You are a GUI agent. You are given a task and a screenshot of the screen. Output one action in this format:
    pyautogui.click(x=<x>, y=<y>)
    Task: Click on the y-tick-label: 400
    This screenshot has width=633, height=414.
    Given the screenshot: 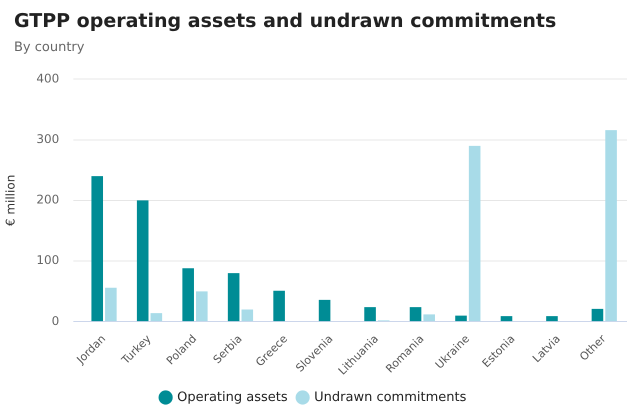 What is the action you would take?
    pyautogui.click(x=48, y=78)
    